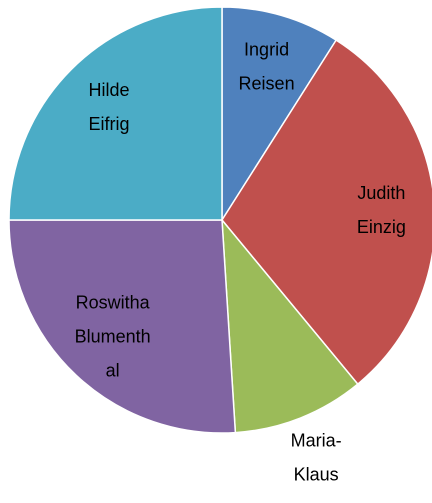  I want to click on slice-label: Maria-Klaus, so click(316, 458).